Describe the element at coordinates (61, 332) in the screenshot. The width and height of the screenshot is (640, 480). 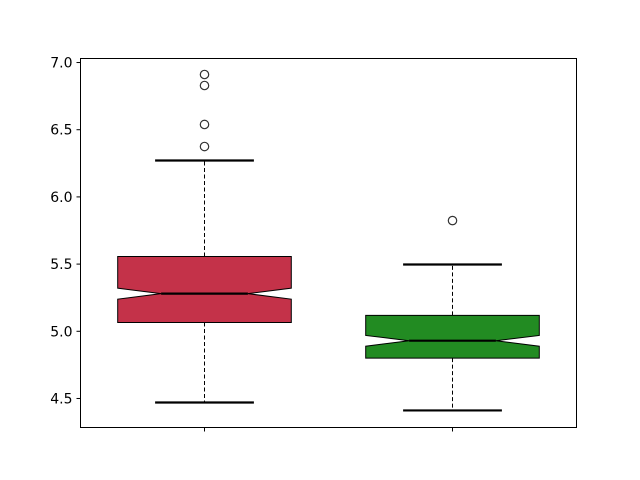
I see `y-tick-label: 5.0` at that location.